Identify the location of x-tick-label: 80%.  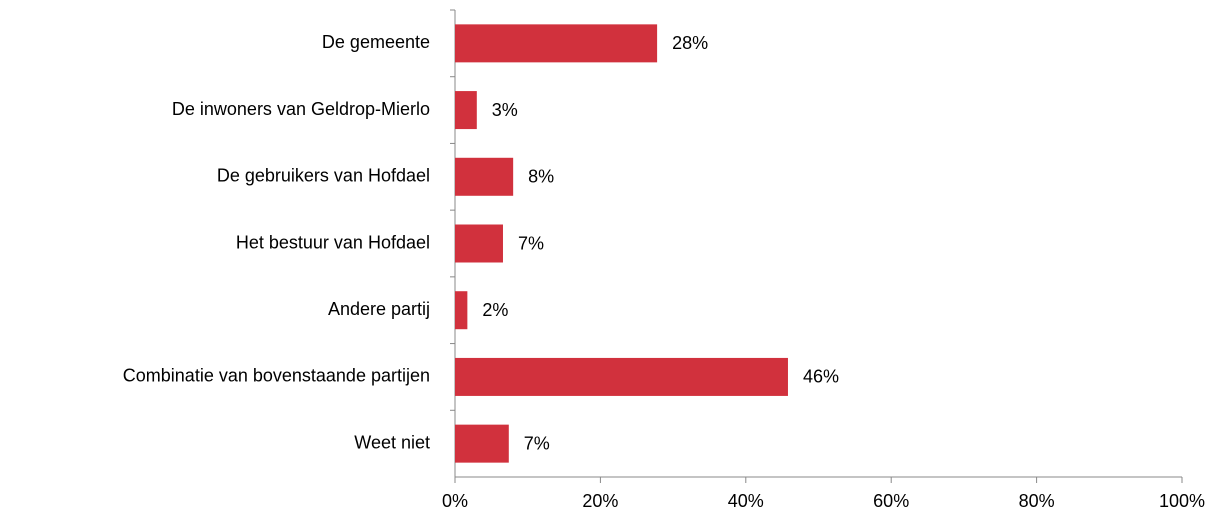
(1037, 501).